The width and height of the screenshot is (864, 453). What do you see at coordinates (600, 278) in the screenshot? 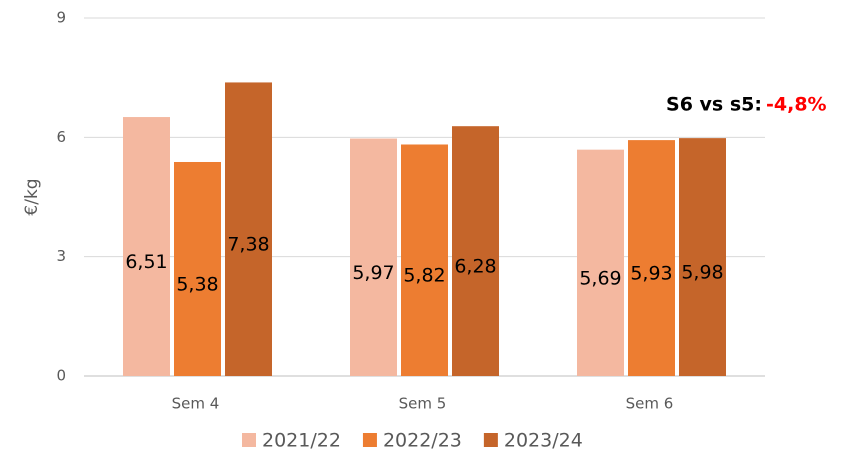
I see `value-label: 5,69` at bounding box center [600, 278].